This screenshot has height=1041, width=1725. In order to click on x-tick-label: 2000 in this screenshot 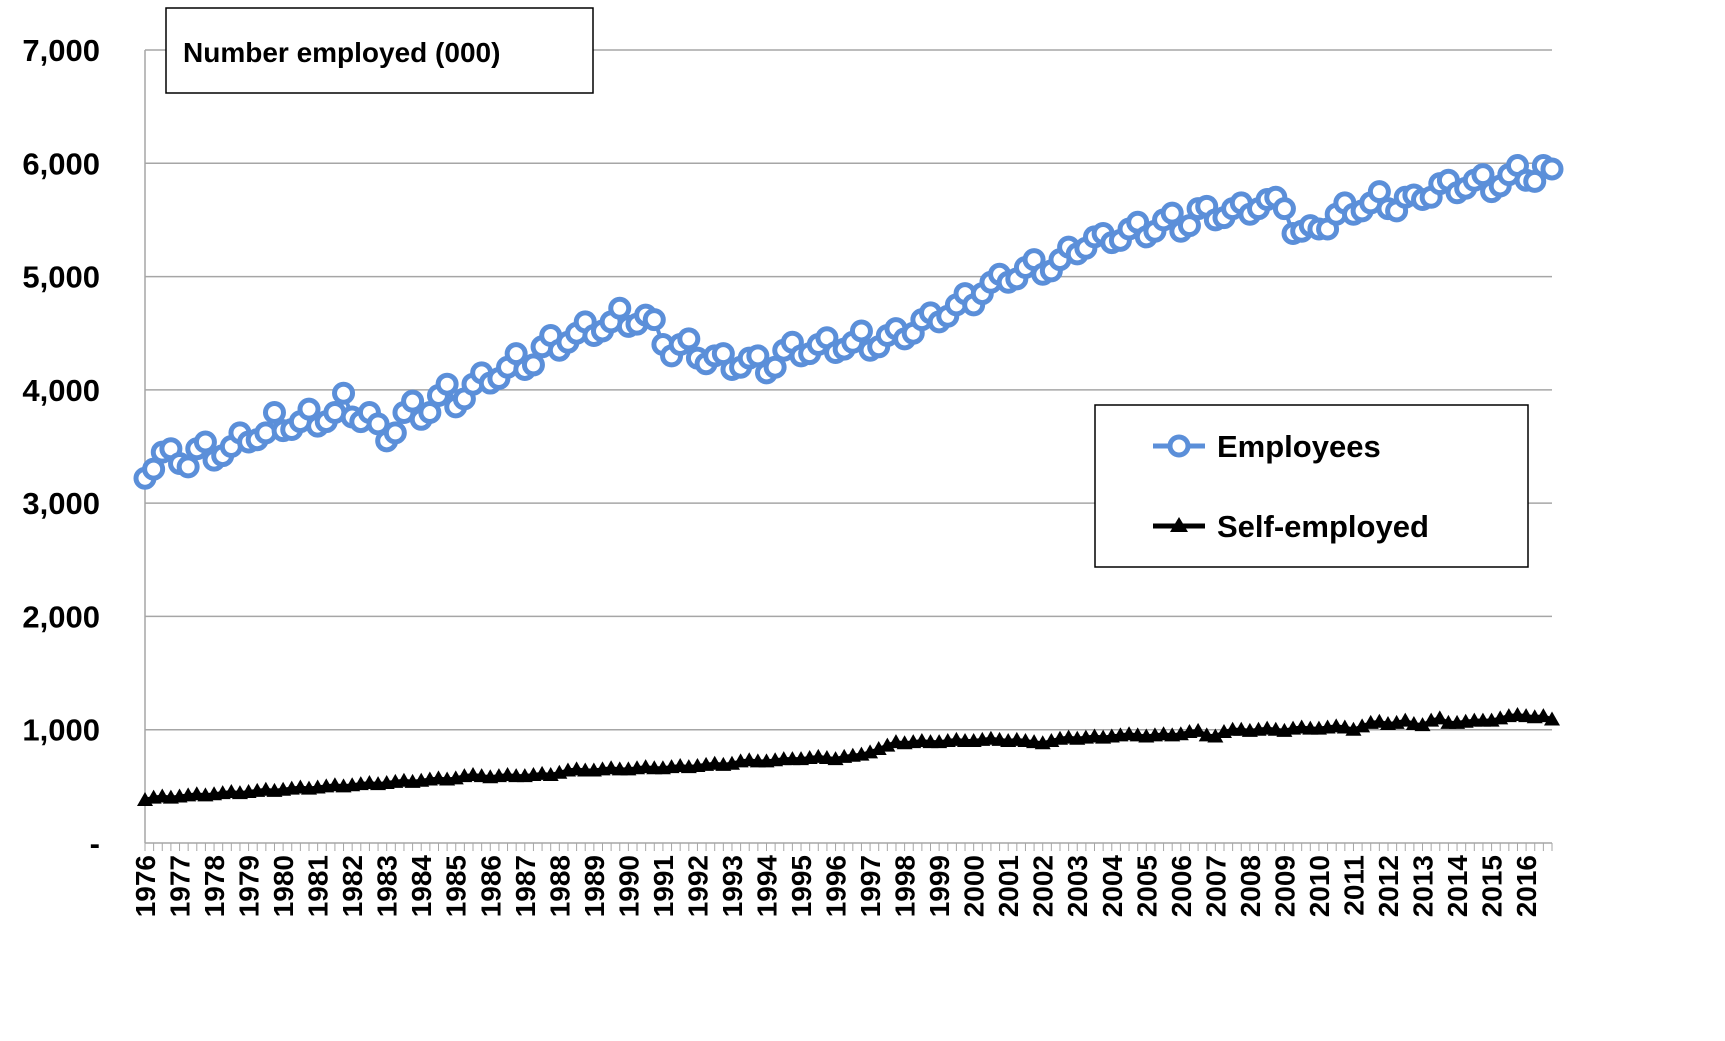, I will do `click(974, 886)`.